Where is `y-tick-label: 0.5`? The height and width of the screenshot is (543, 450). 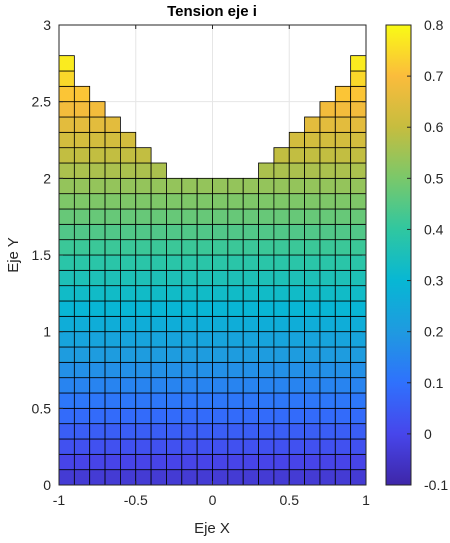 y-tick-label: 0.5 is located at coordinates (42, 408).